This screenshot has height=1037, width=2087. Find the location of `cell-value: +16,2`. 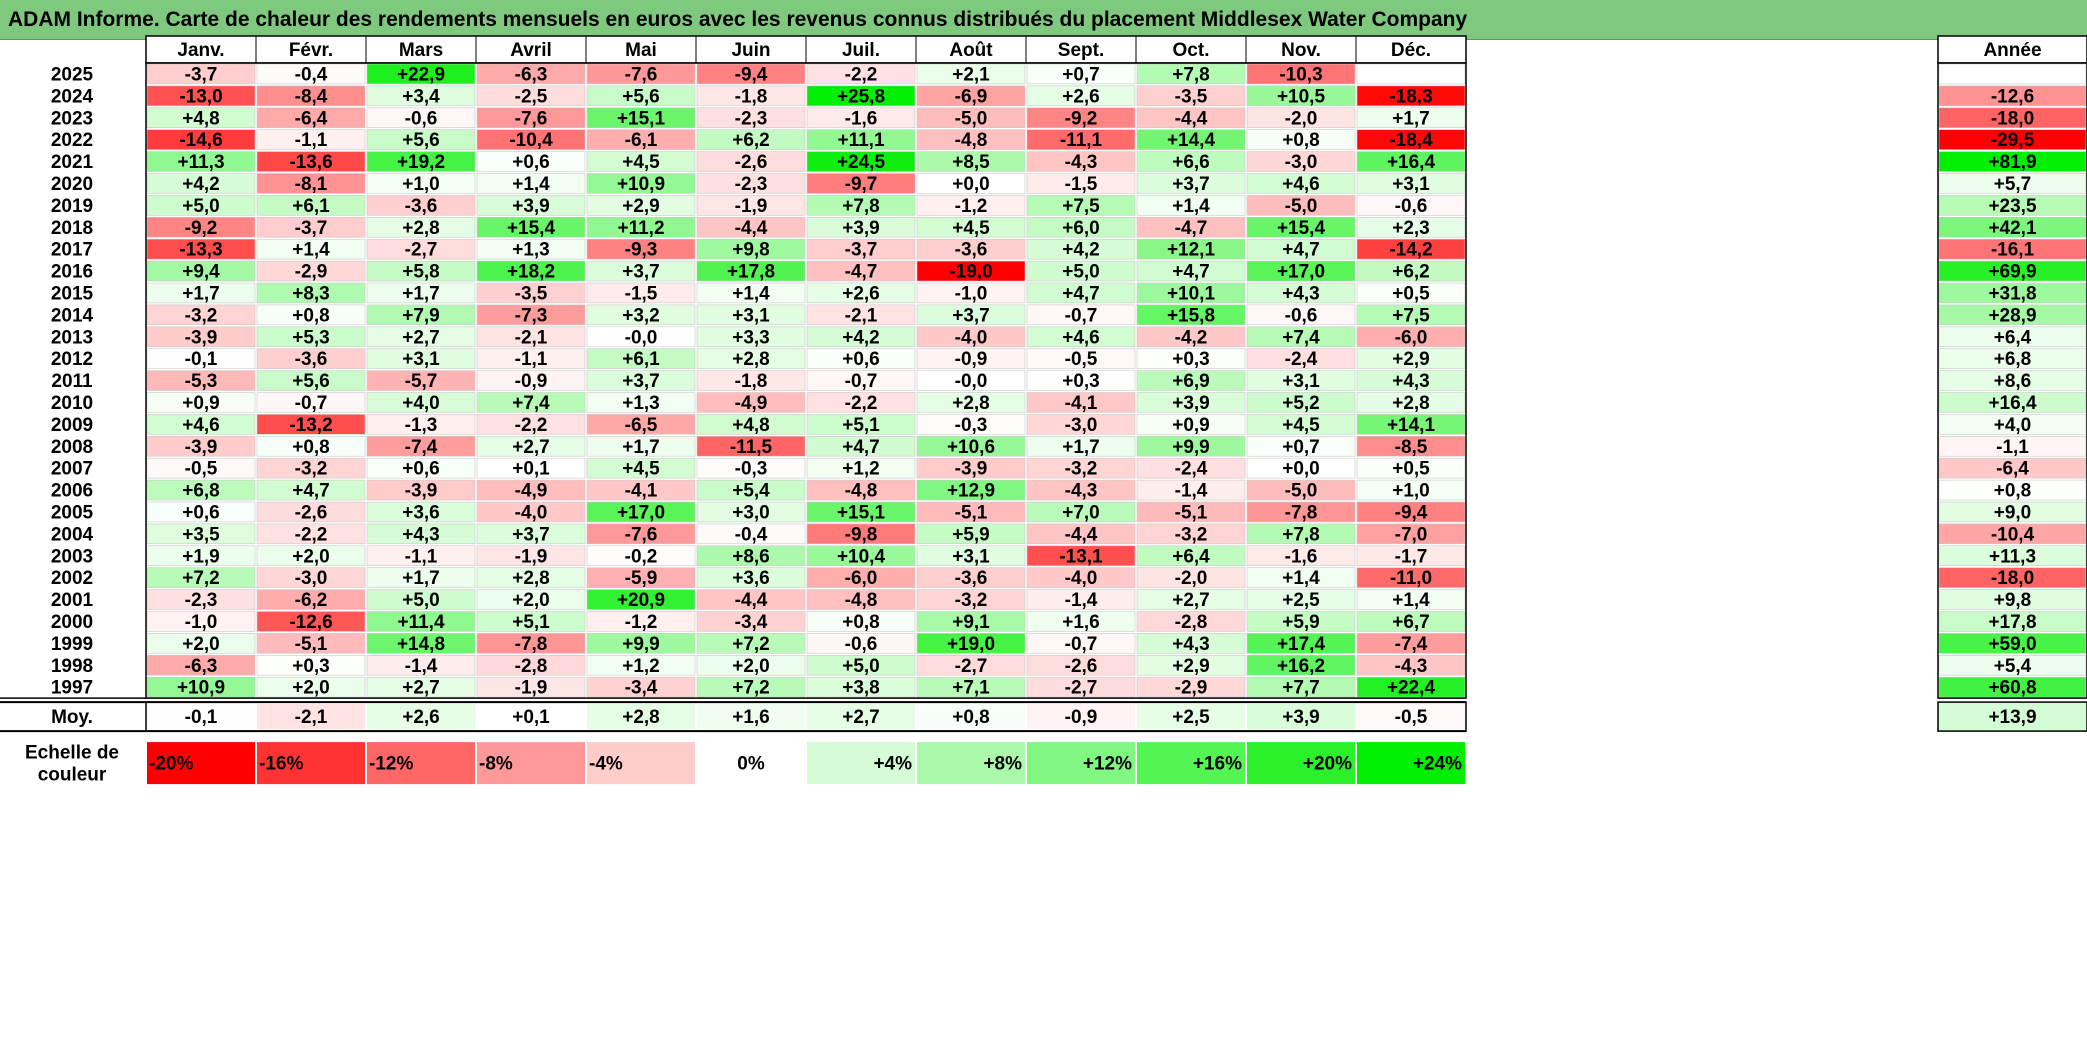

cell-value: +16,2 is located at coordinates (1301, 666).